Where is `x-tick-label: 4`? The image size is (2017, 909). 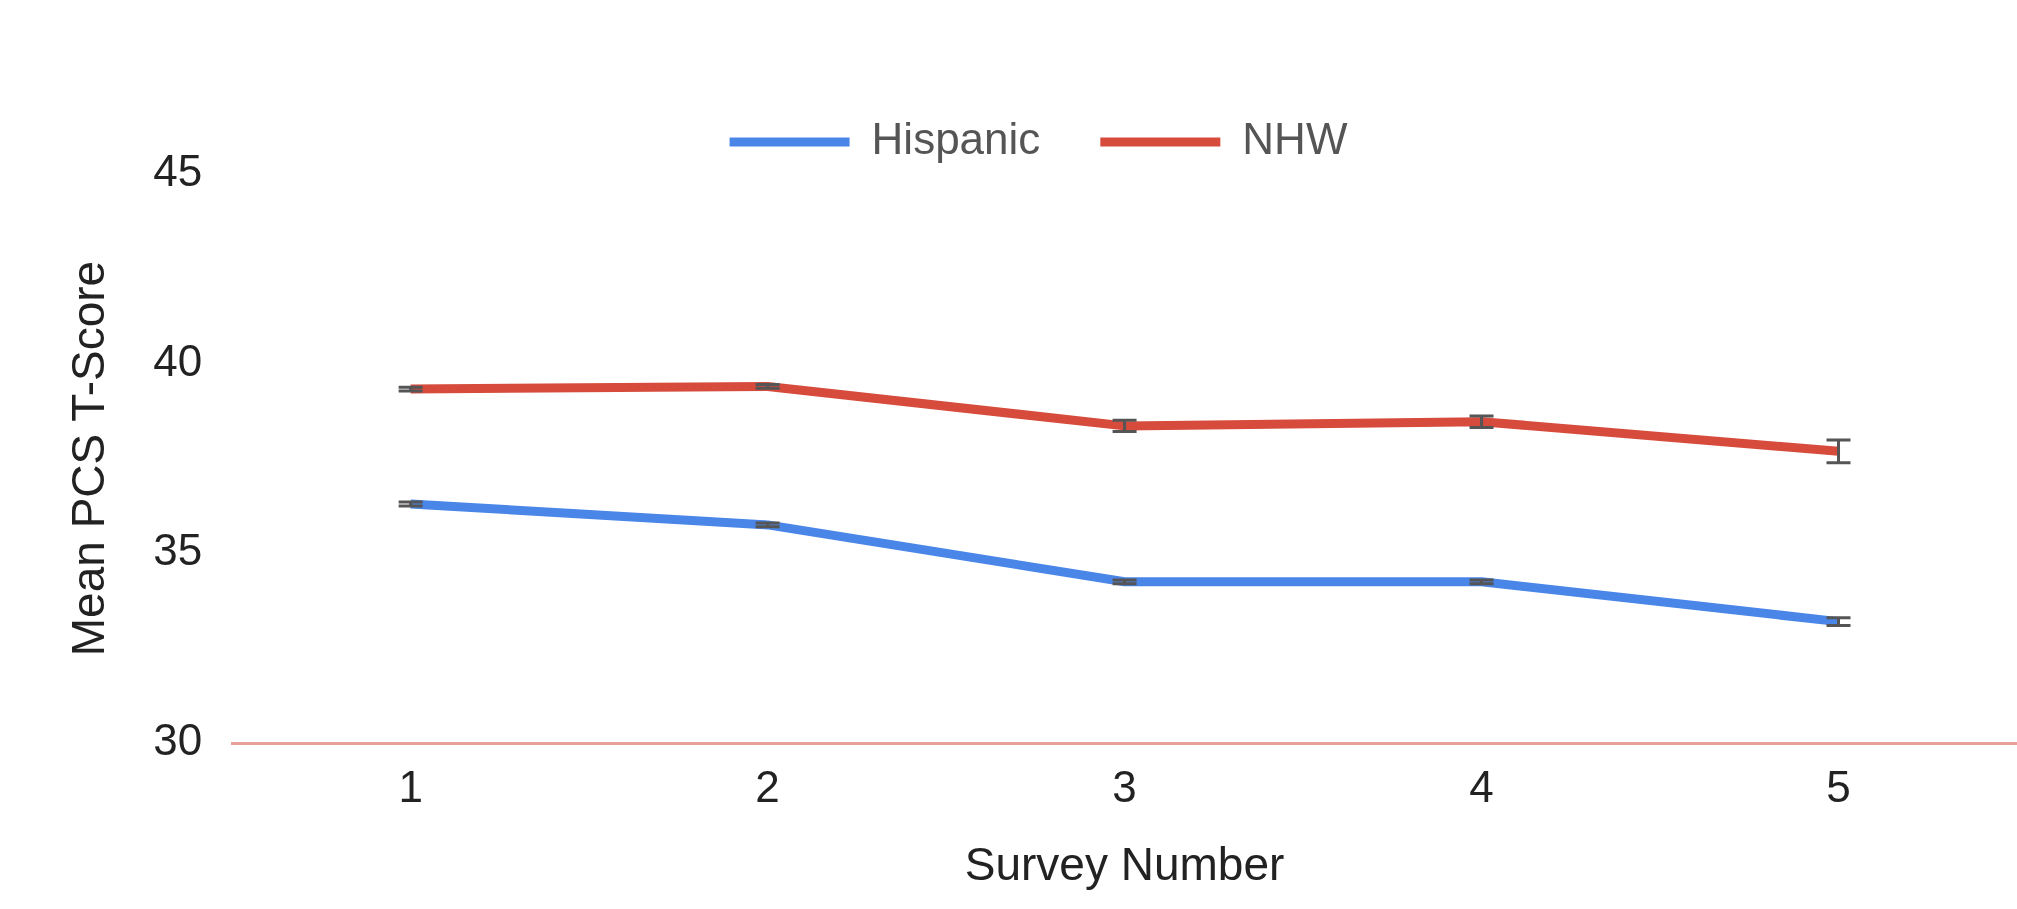
x-tick-label: 4 is located at coordinates (1481, 786).